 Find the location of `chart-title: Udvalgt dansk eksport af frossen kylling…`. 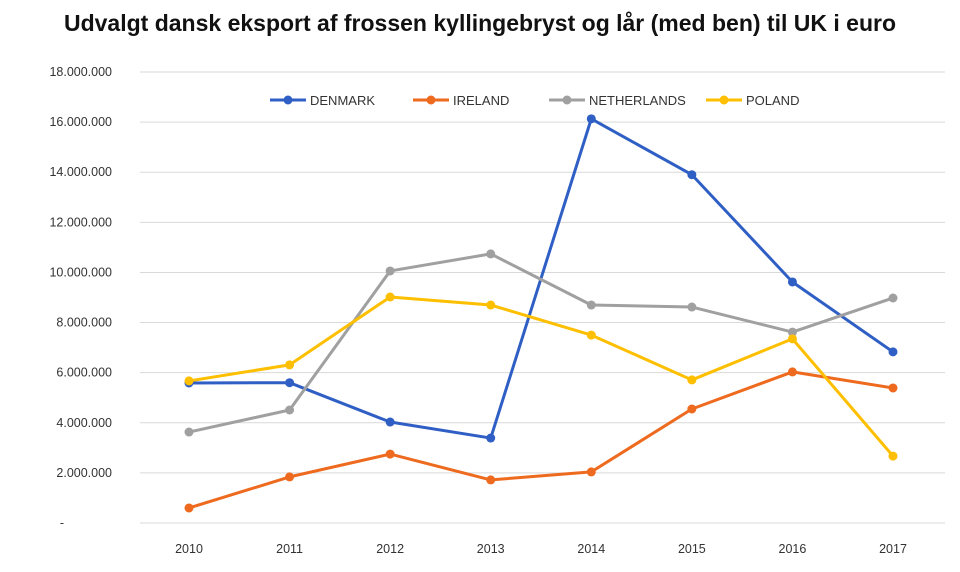

chart-title: Udvalgt dansk eksport af frossen kylling… is located at coordinates (479, 23).